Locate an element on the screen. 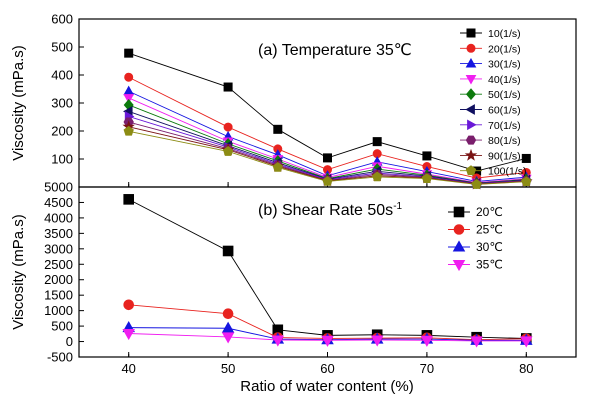 The width and height of the screenshot is (596, 405). legend-item: 70(1/s) is located at coordinates (490, 125).